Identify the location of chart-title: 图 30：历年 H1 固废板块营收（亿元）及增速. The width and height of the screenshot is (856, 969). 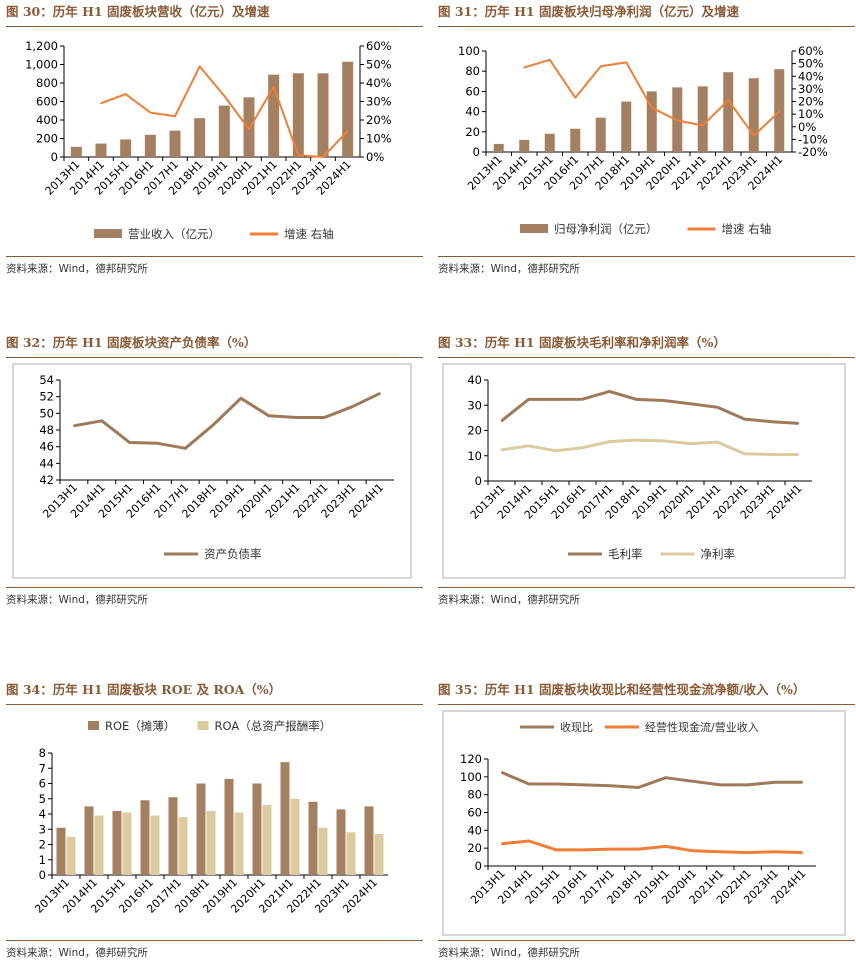
(214, 13).